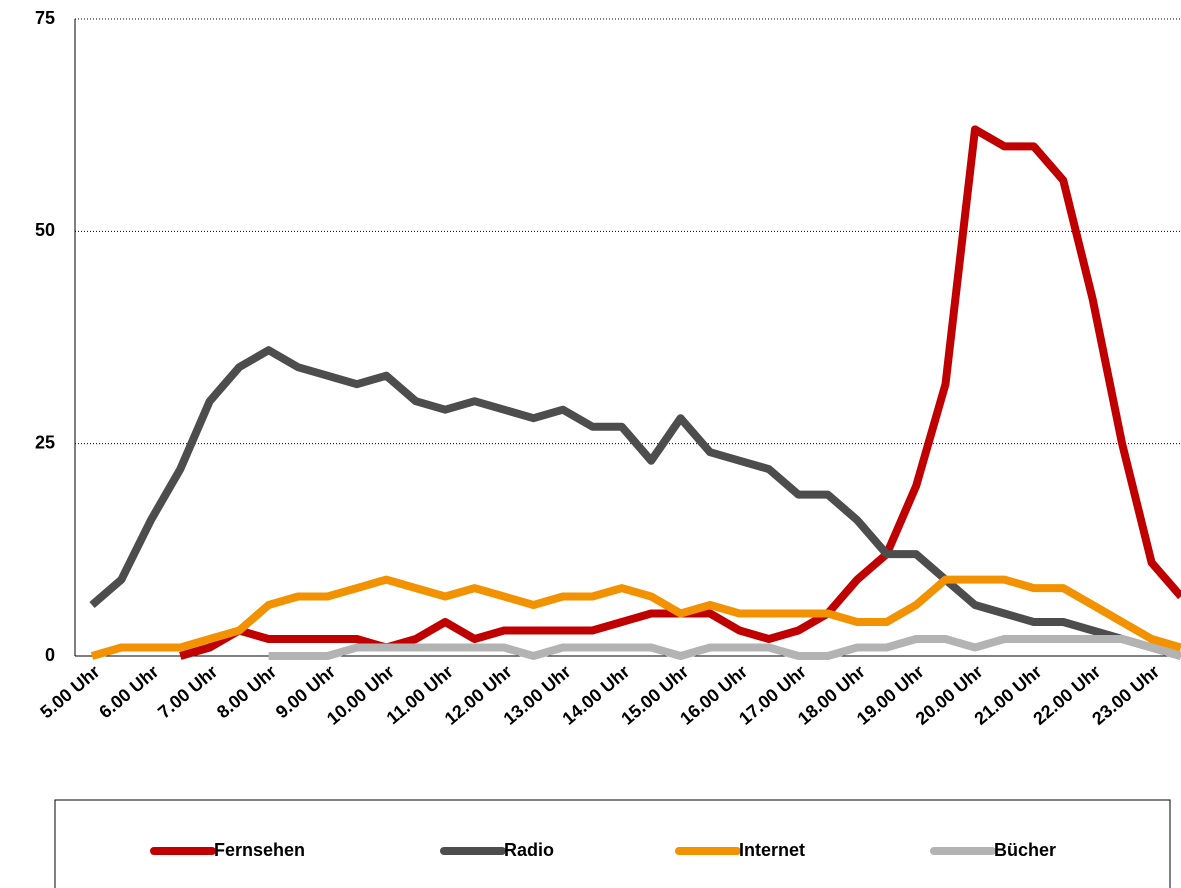 This screenshot has width=1181, height=888. I want to click on legend-label: Internet, so click(772, 850).